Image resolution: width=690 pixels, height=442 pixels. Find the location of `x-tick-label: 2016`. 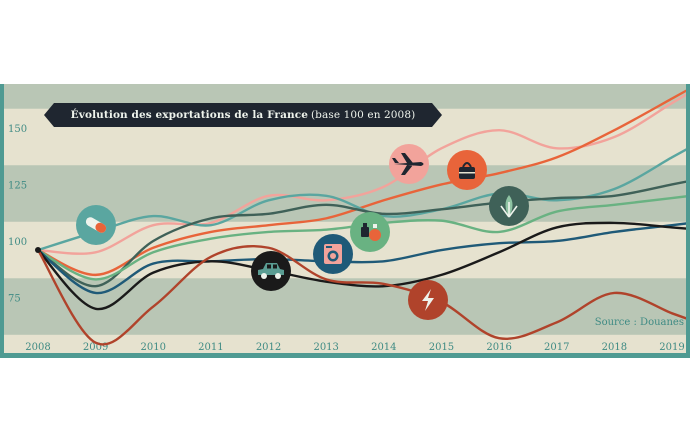

x-tick-label: 2016 is located at coordinates (498, 347).